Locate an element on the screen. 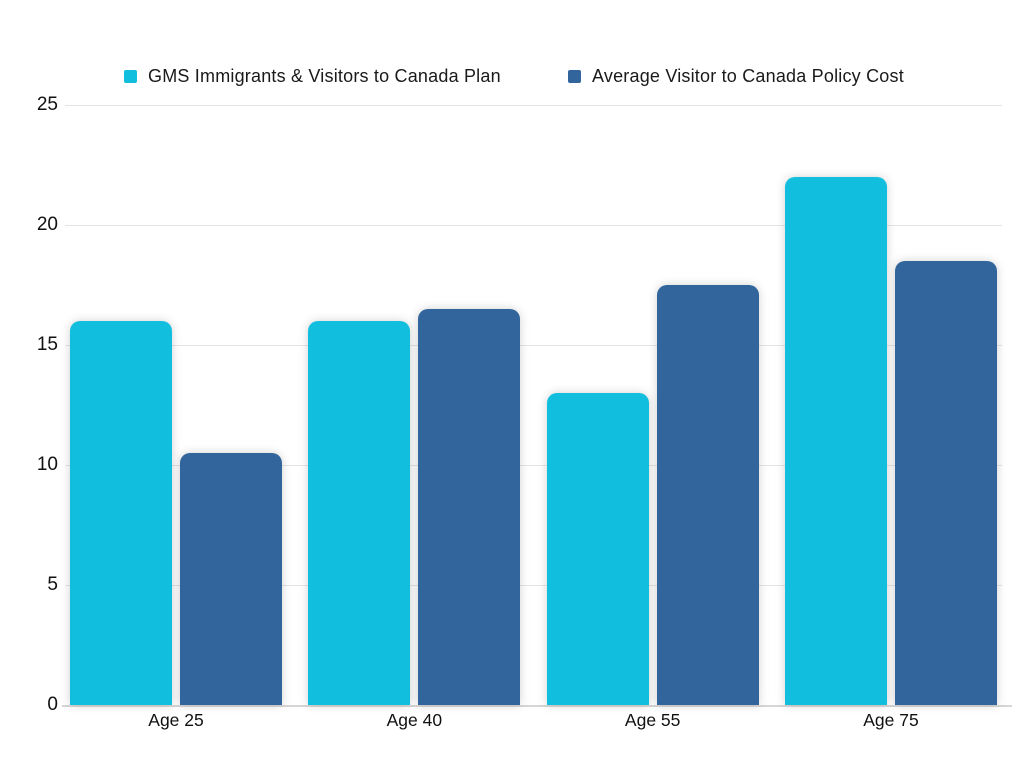 The width and height of the screenshot is (1024, 768). bar-age-75-average is located at coordinates (945, 483).